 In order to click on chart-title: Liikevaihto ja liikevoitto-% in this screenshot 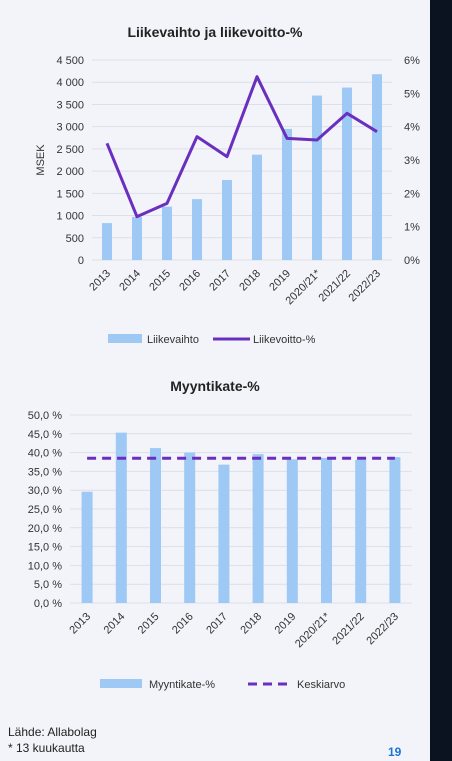, I will do `click(215, 32)`.